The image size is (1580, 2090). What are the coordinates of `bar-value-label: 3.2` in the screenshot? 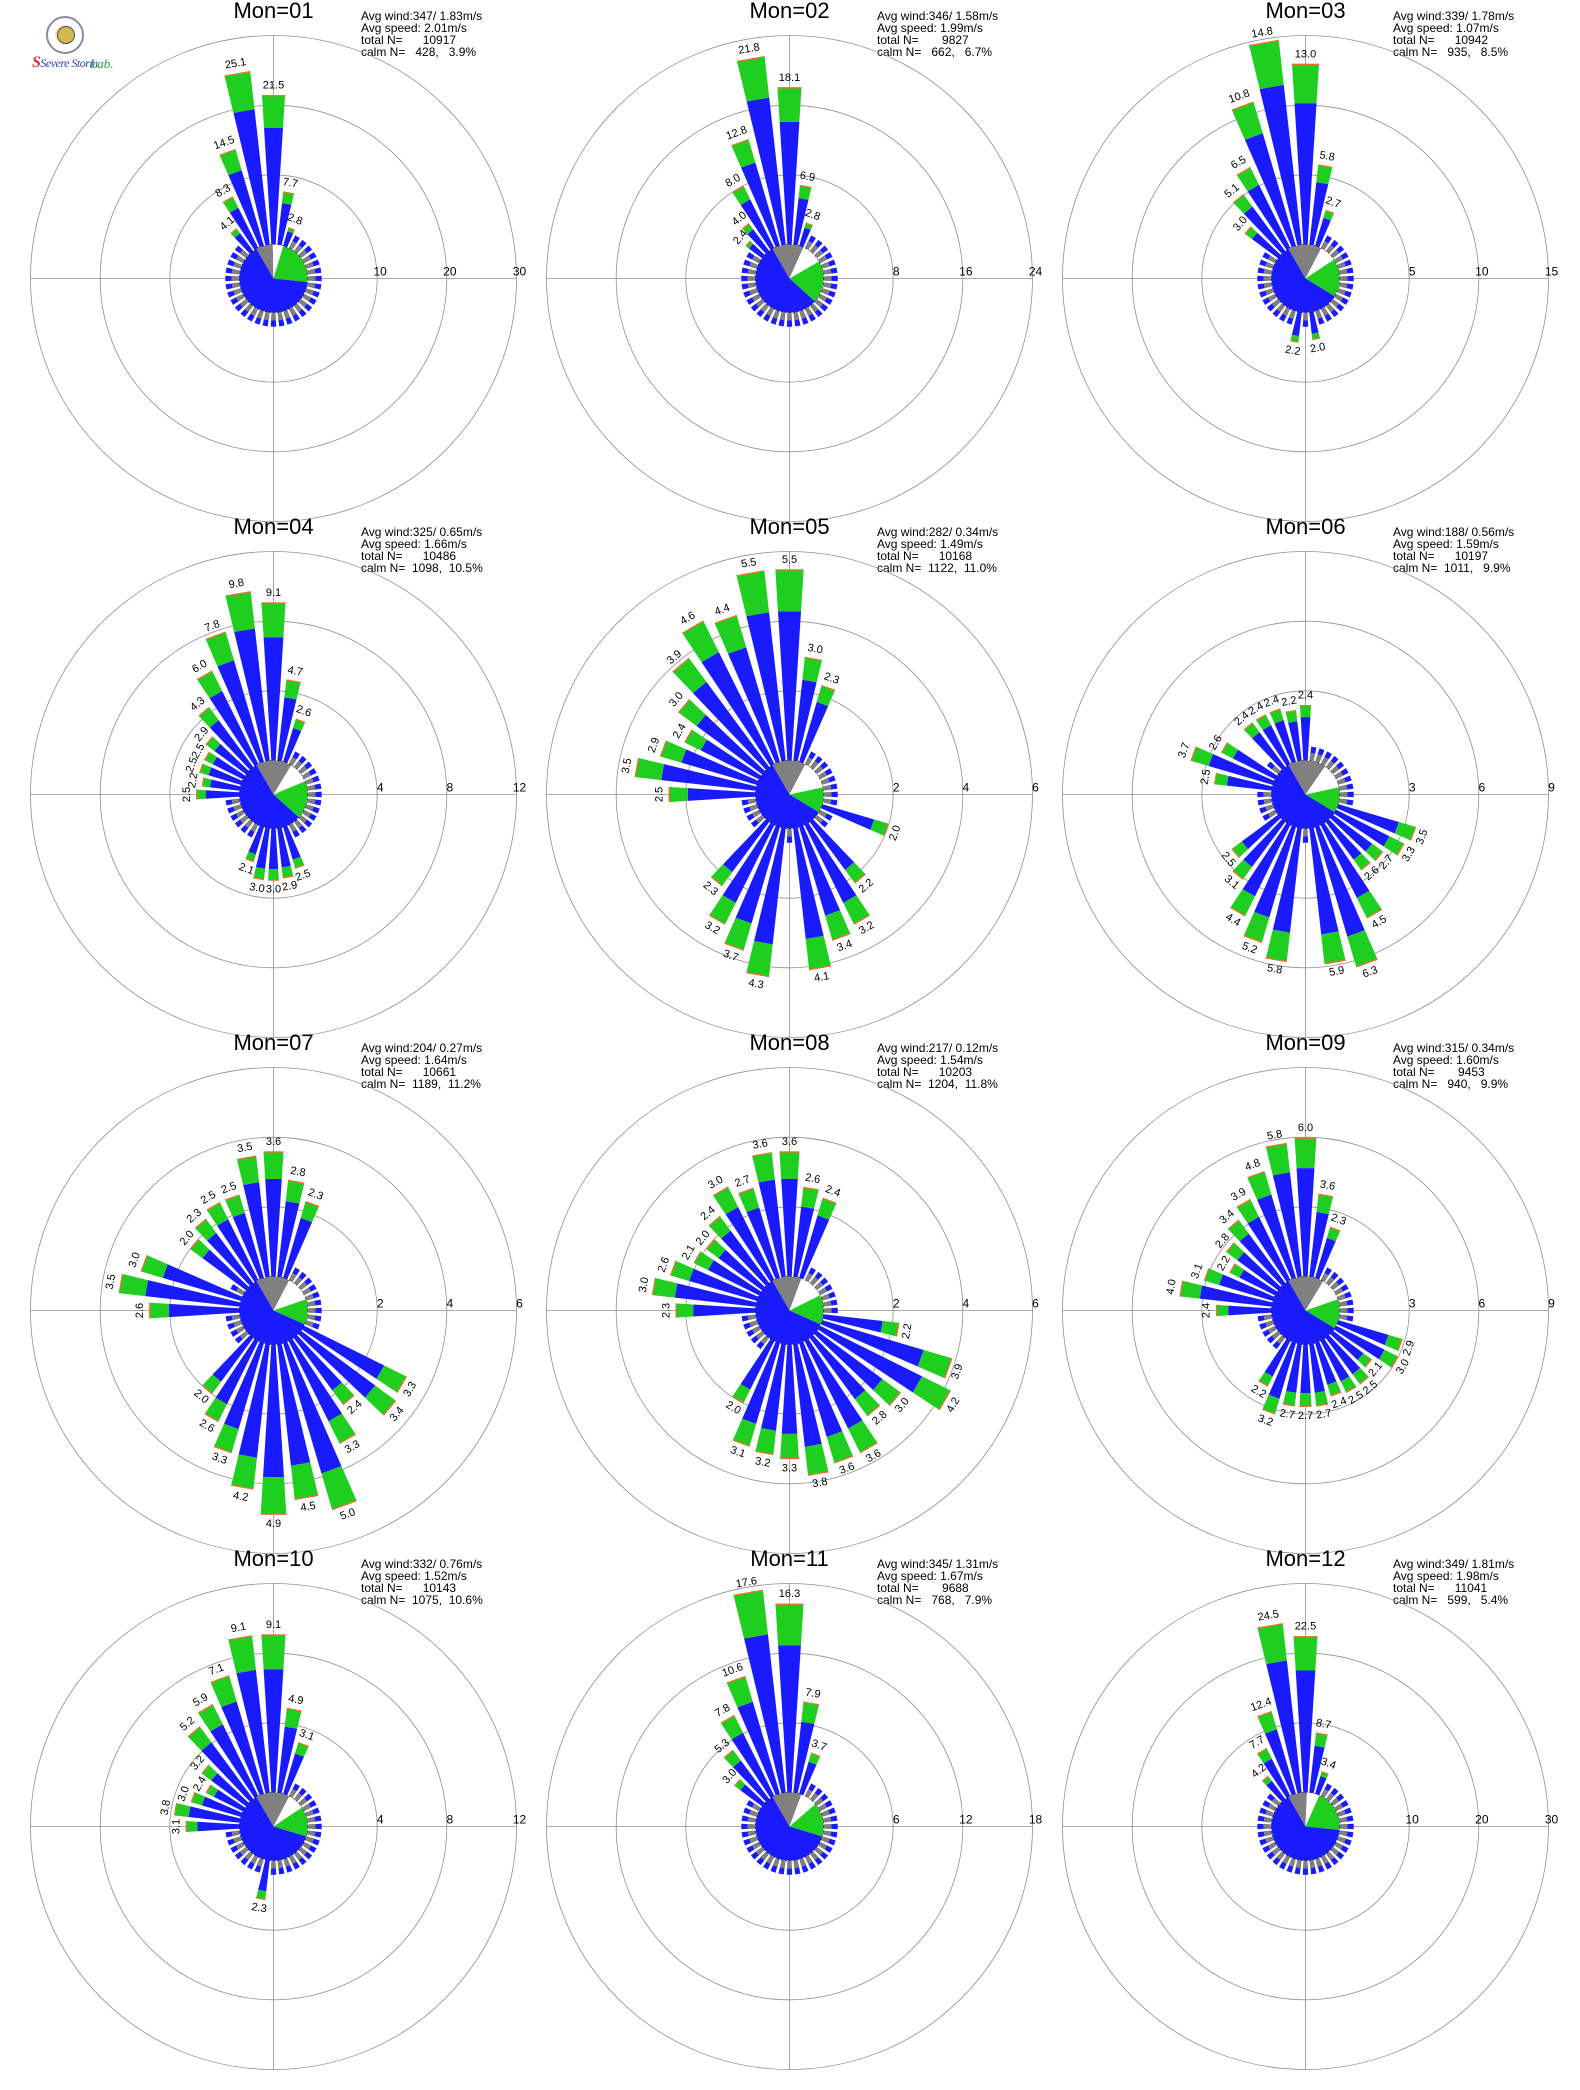 It's located at (762, 1462).